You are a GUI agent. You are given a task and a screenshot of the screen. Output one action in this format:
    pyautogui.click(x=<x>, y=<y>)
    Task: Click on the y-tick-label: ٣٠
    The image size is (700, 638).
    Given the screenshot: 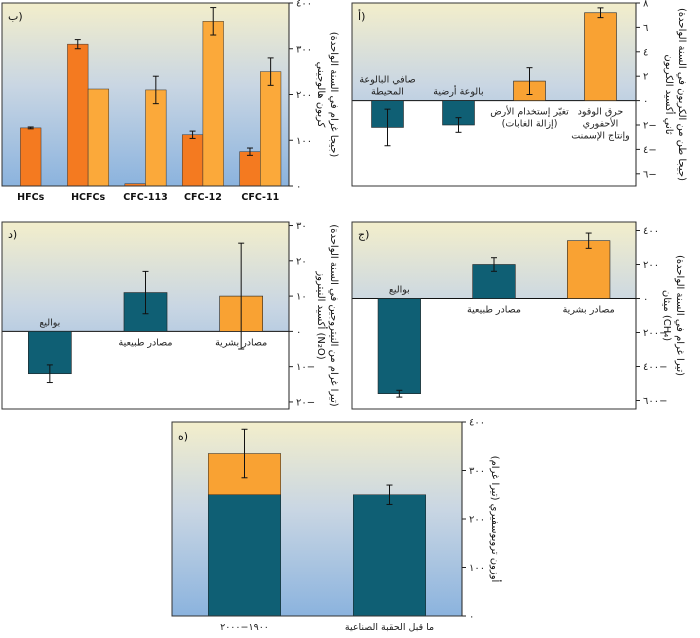 What is the action you would take?
    pyautogui.click(x=301, y=226)
    